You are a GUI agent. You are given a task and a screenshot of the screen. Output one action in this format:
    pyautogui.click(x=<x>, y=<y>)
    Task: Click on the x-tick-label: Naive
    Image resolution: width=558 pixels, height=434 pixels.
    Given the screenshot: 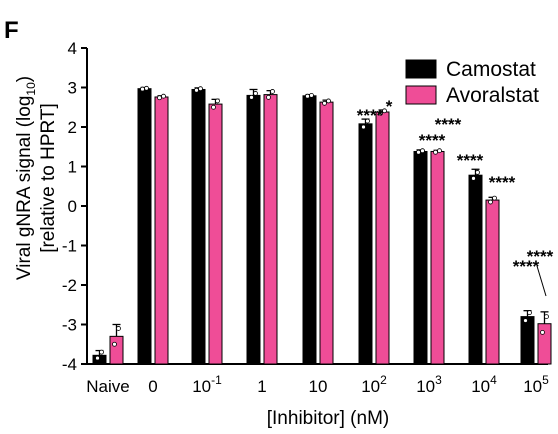 What is the action you would take?
    pyautogui.click(x=107, y=386)
    